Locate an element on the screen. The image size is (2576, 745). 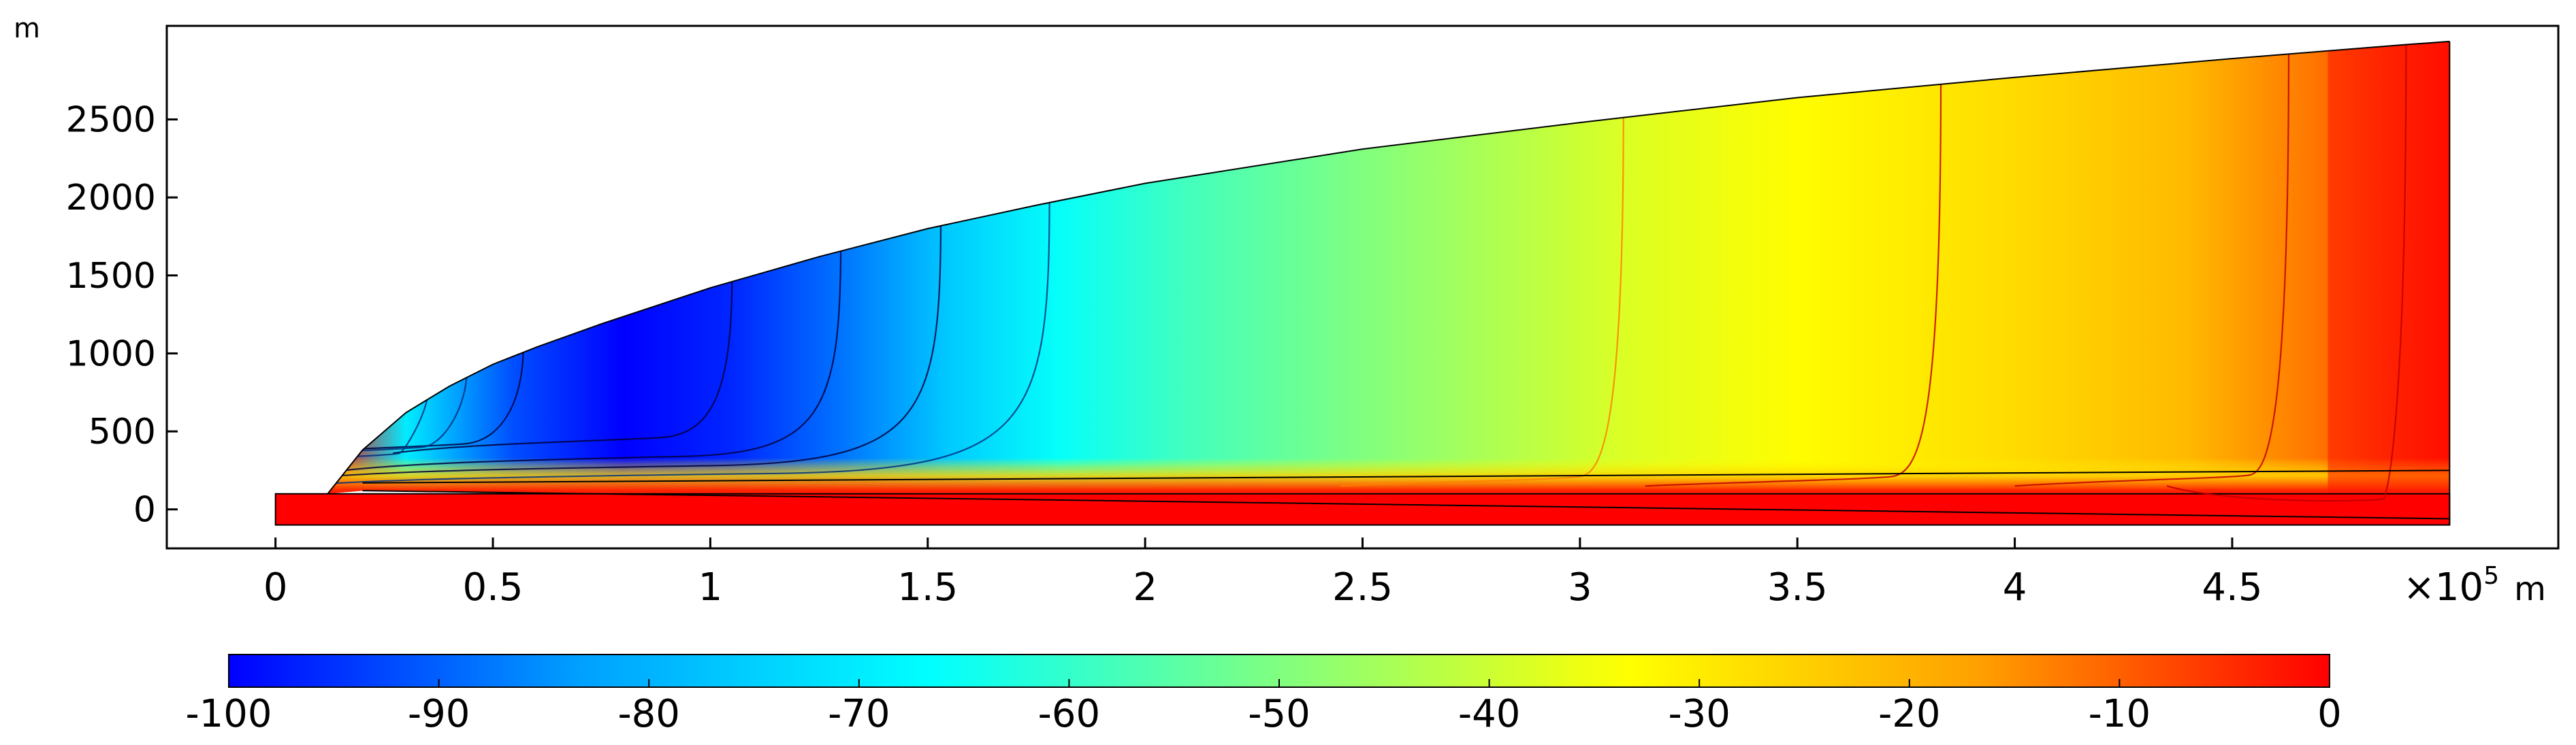
x-tick-label: 2.5 is located at coordinates (1363, 587).